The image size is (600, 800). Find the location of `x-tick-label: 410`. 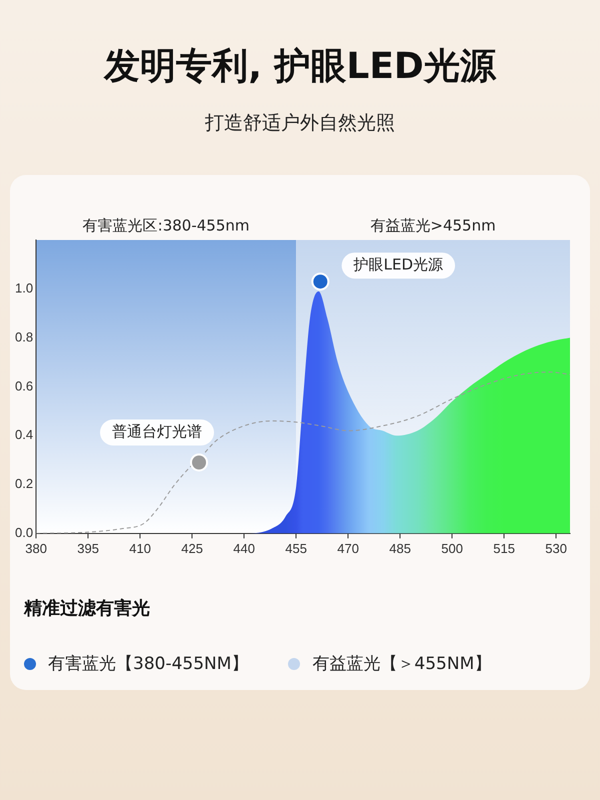

x-tick-label: 410 is located at coordinates (140, 548).